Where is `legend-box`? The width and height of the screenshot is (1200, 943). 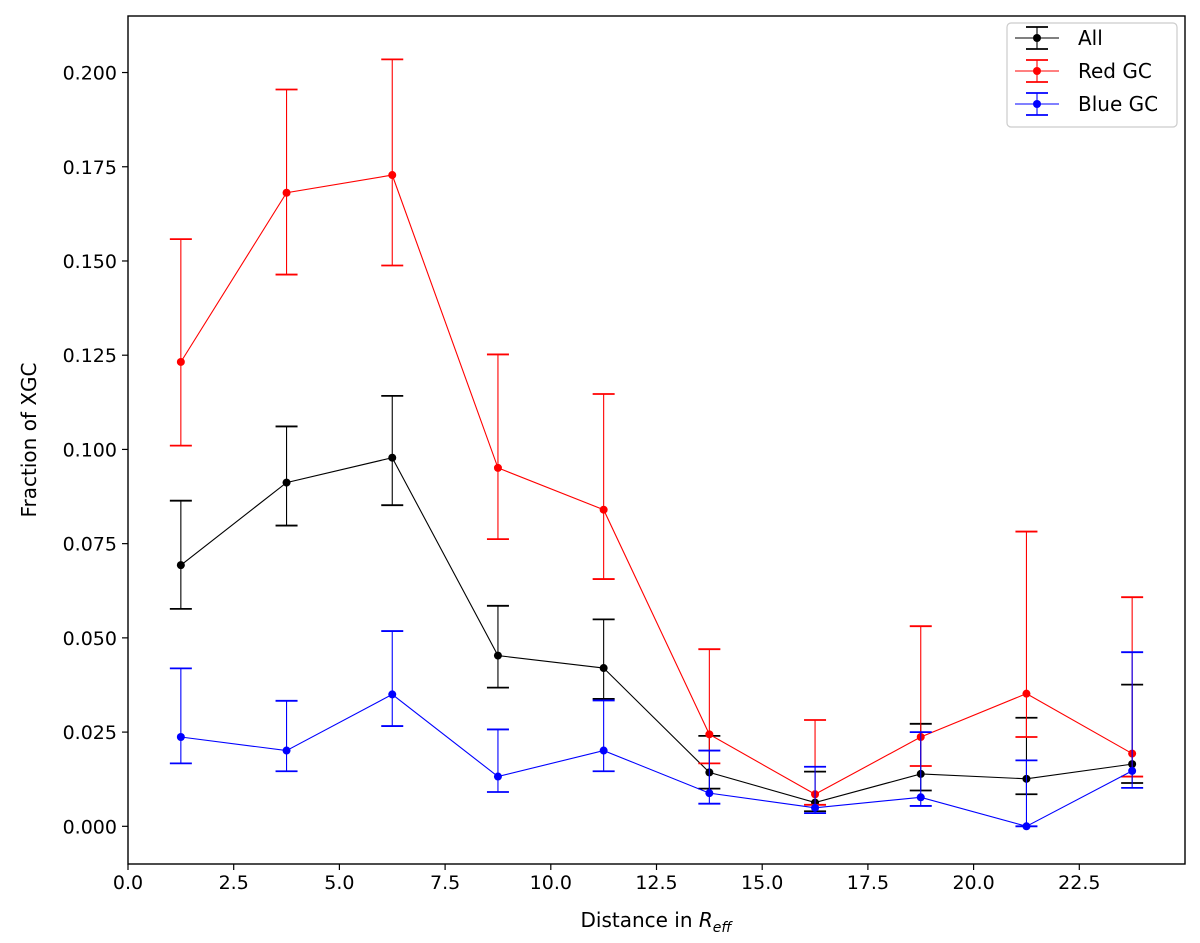
legend-box is located at coordinates (1092, 75).